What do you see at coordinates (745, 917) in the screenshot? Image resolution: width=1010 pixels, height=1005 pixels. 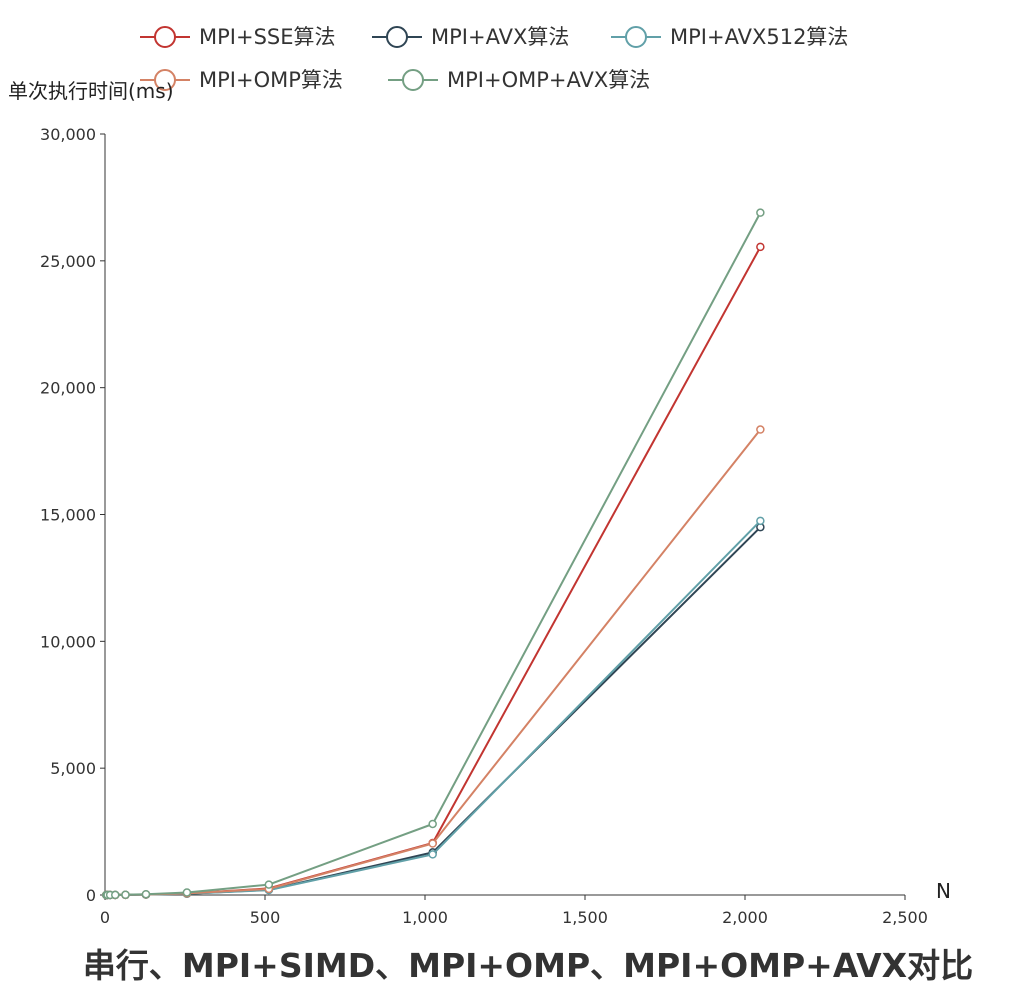 I see `x-tick-label: 2,000` at bounding box center [745, 917].